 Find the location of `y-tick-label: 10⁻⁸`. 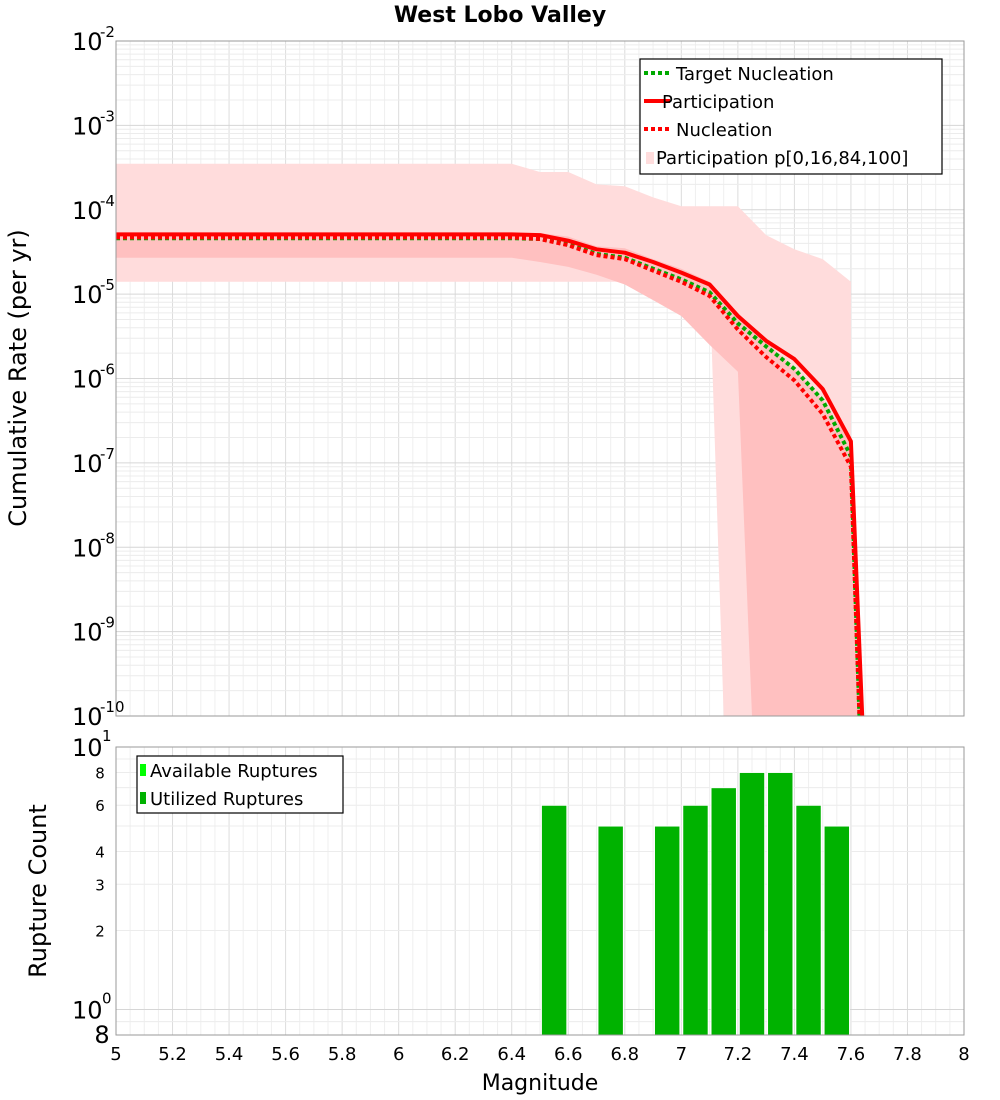

y-tick-label: 10⁻⁸ is located at coordinates (93, 545).